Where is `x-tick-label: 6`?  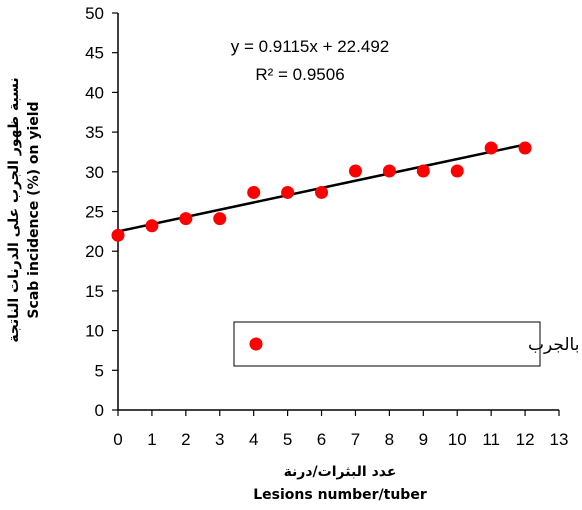
x-tick-label: 6 is located at coordinates (321, 439).